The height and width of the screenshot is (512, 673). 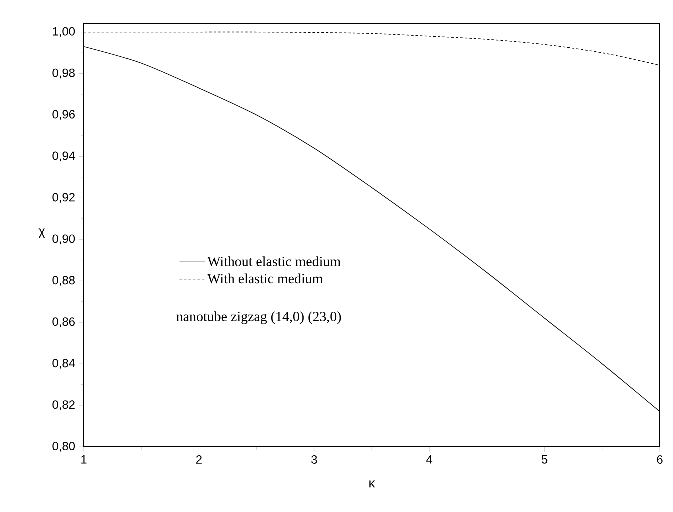 I want to click on x-axis-title: κ, so click(x=373, y=484).